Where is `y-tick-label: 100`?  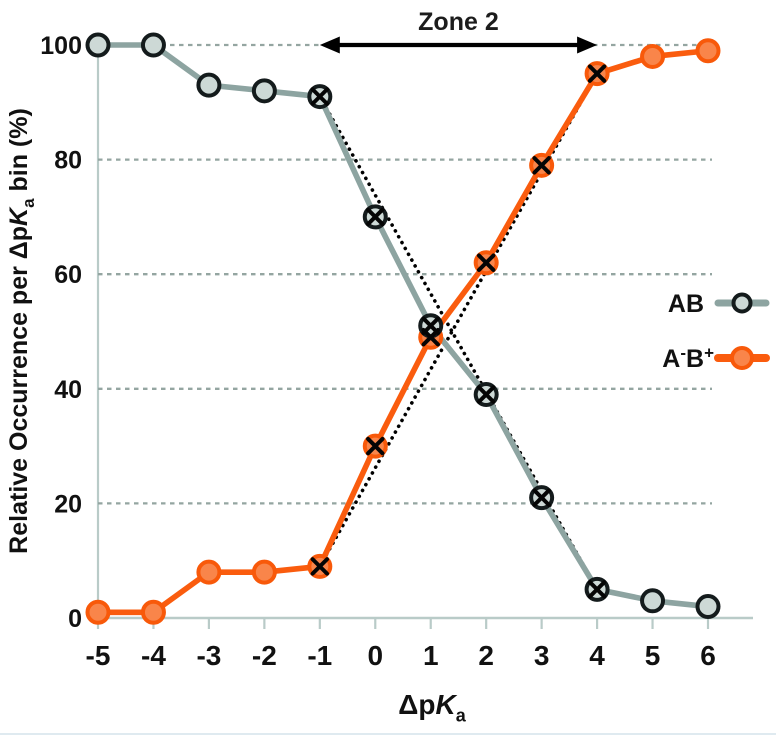
y-tick-label: 100 is located at coordinates (61, 46).